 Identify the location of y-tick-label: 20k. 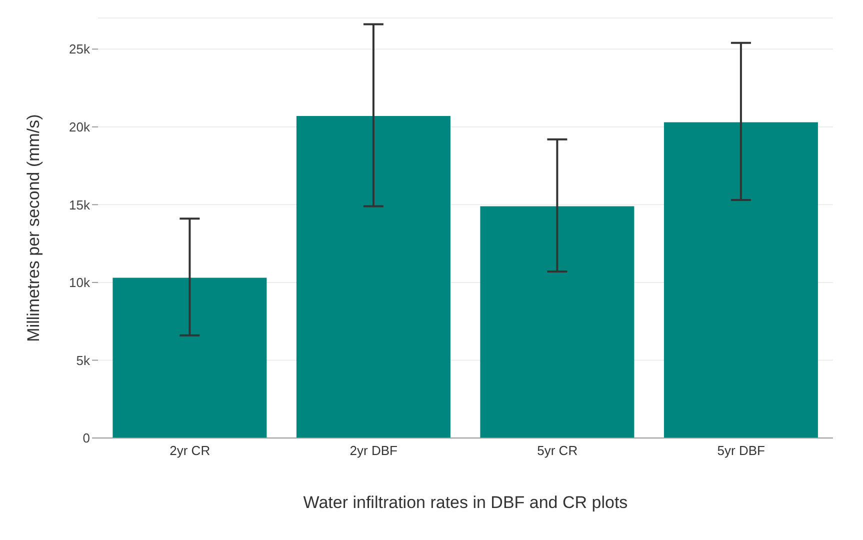
(79, 127).